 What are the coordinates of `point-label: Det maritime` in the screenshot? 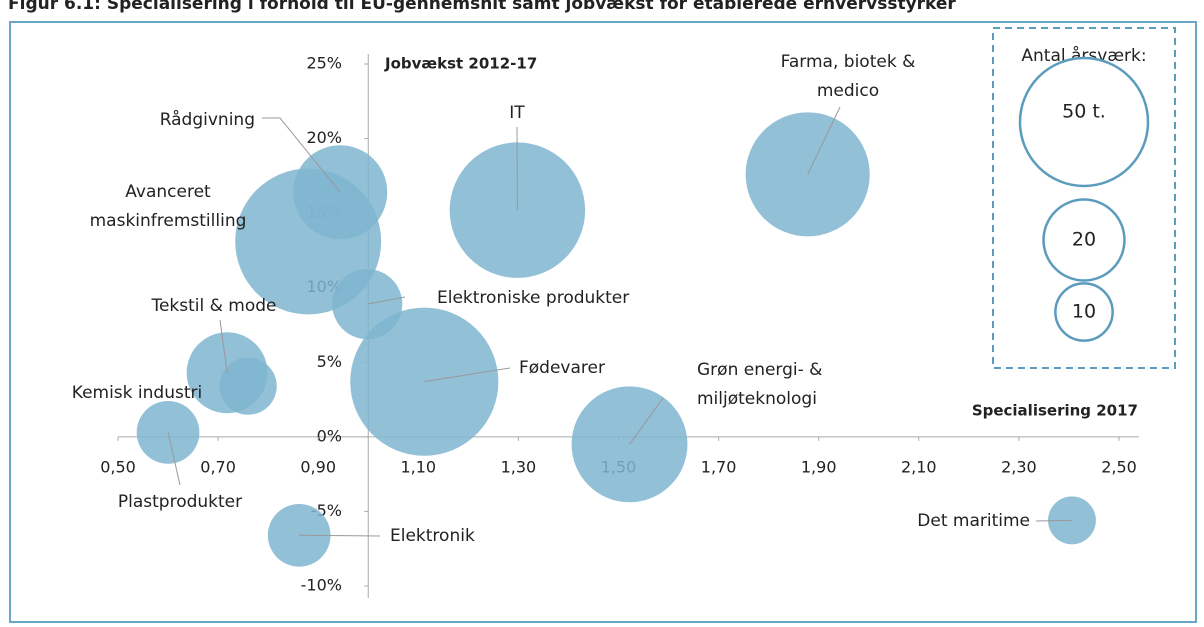 It's located at (973, 521).